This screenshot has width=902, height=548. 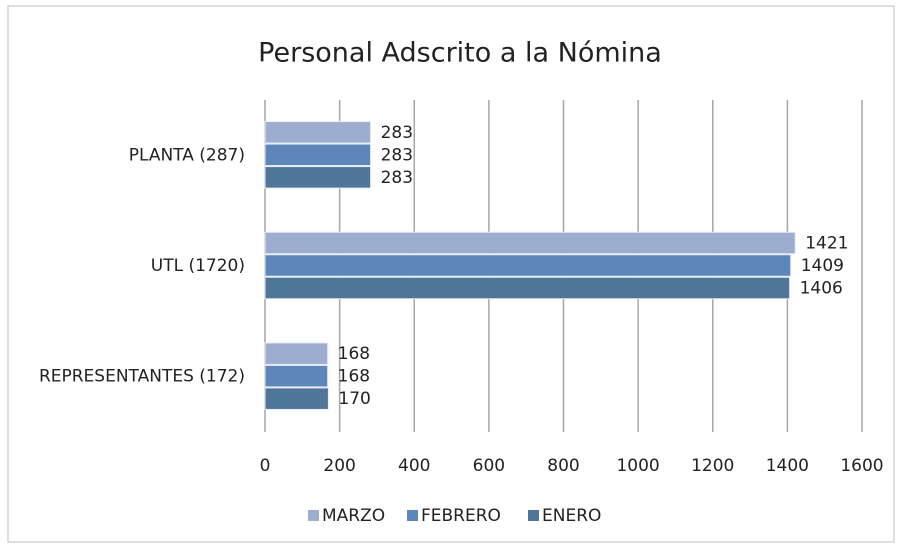 I want to click on x-tick-label: 1000, so click(x=637, y=466).